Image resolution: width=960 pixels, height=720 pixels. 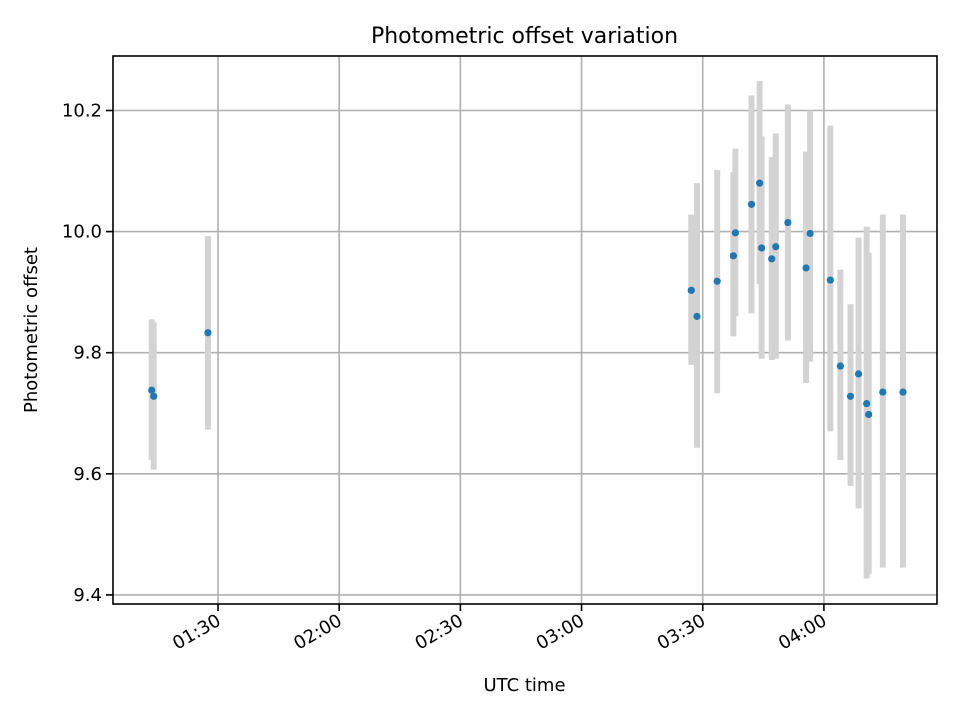 What do you see at coordinates (196, 632) in the screenshot?
I see `x-tick-label: 01:30` at bounding box center [196, 632].